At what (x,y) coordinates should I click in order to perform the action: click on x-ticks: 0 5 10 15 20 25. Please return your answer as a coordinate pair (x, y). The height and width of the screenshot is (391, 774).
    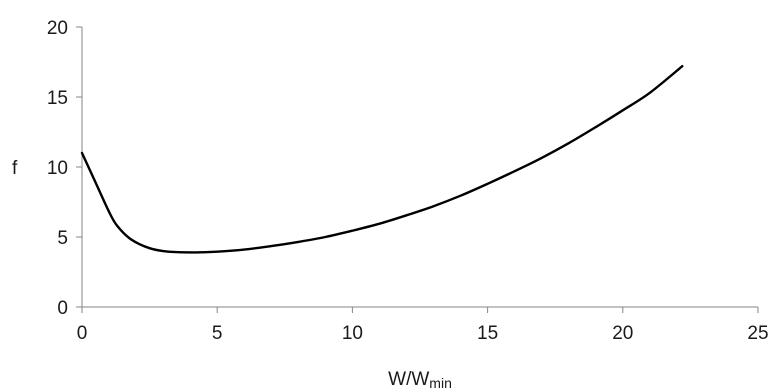
    Looking at the image, I should click on (423, 325).